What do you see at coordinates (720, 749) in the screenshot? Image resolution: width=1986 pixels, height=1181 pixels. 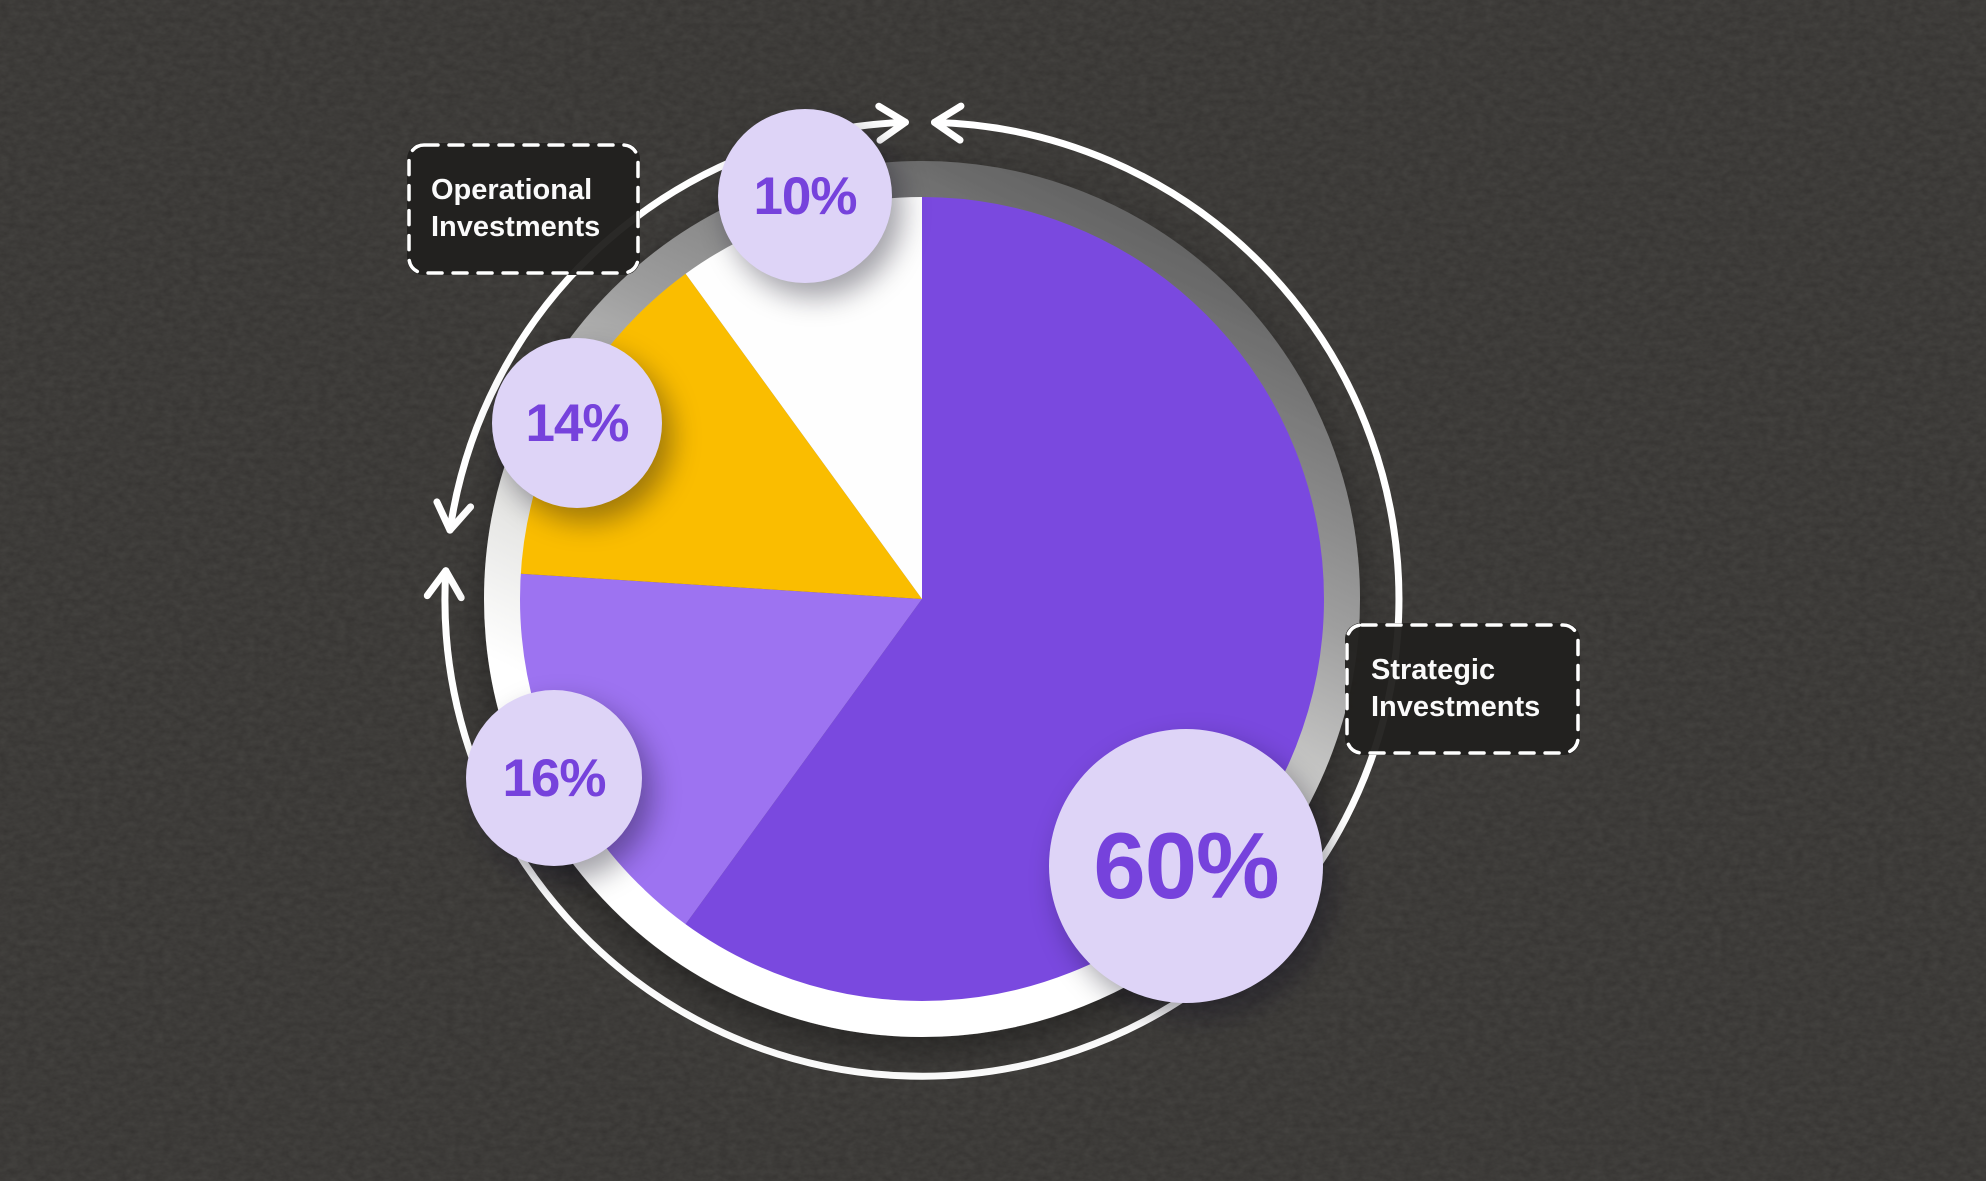 I see `pie-slice-16pct` at bounding box center [720, 749].